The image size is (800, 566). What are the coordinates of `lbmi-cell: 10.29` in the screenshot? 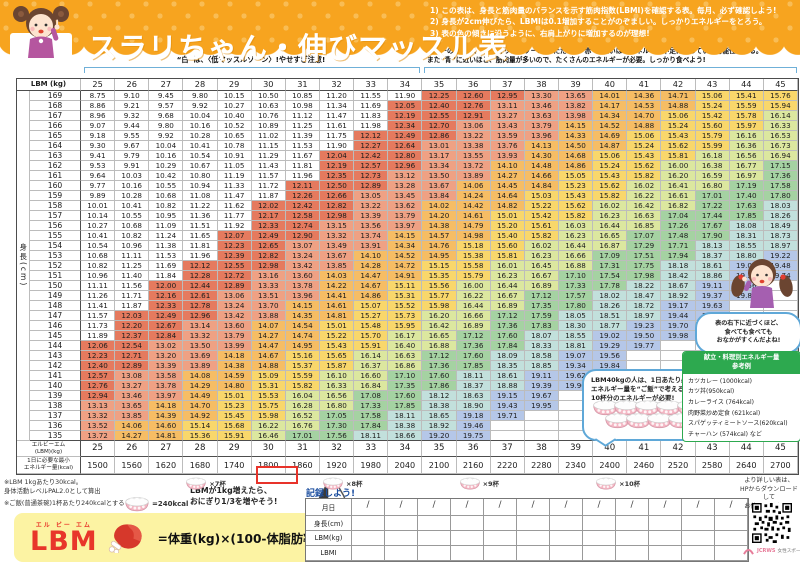 It's located at (166, 166).